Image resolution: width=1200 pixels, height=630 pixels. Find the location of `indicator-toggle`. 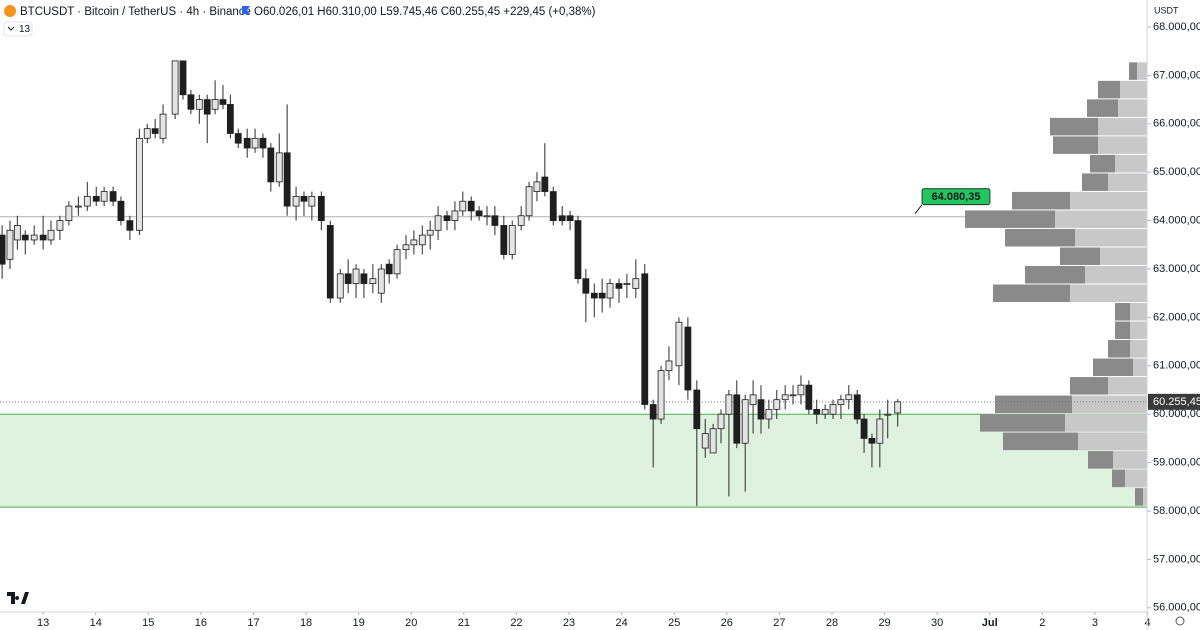

indicator-toggle is located at coordinates (18, 29).